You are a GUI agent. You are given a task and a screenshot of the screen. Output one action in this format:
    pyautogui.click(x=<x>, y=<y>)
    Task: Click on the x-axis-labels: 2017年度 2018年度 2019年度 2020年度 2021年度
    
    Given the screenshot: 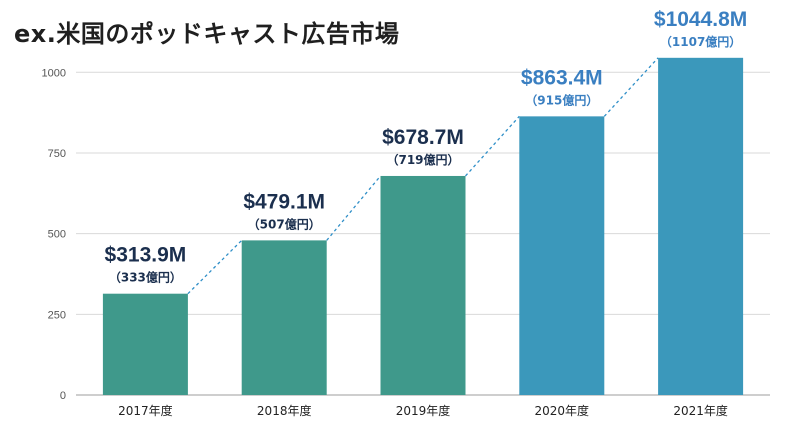 What is the action you would take?
    pyautogui.click(x=423, y=410)
    